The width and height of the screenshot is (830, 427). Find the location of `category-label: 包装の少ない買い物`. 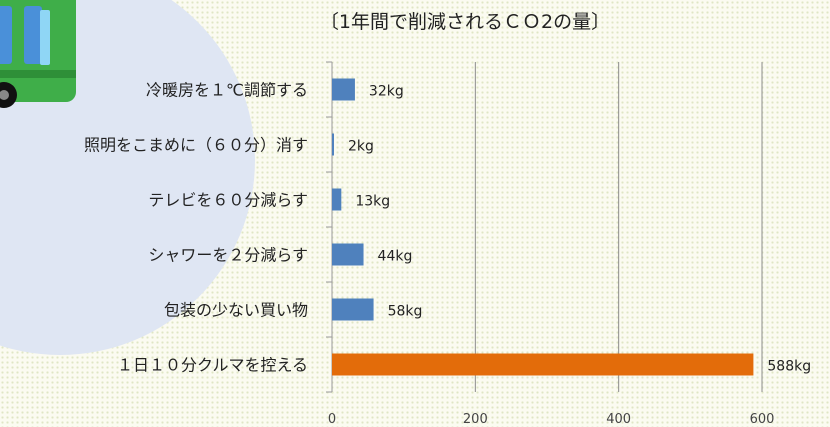

category-label: 包装の少ない買い物 is located at coordinates (236, 310).